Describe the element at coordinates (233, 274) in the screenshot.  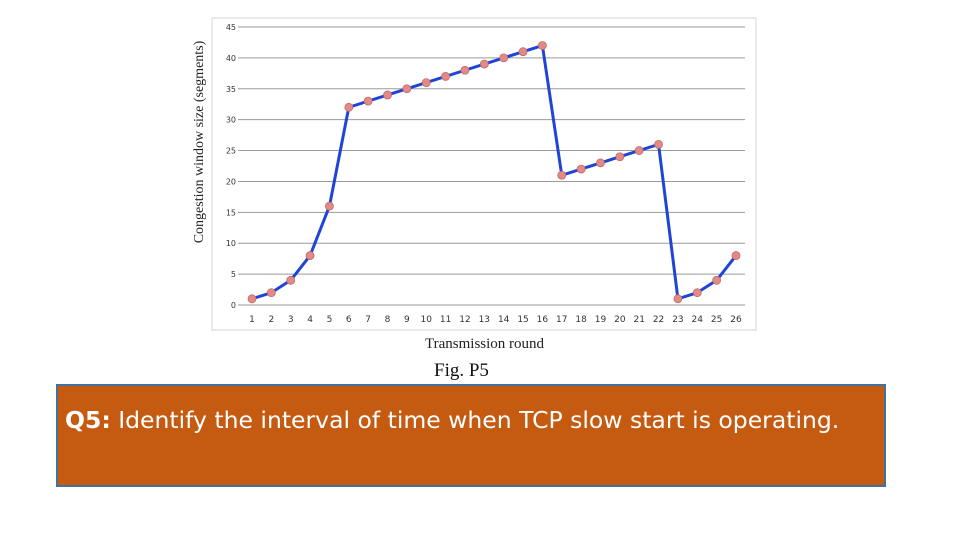
I see `y-tick-label: 5` at that location.